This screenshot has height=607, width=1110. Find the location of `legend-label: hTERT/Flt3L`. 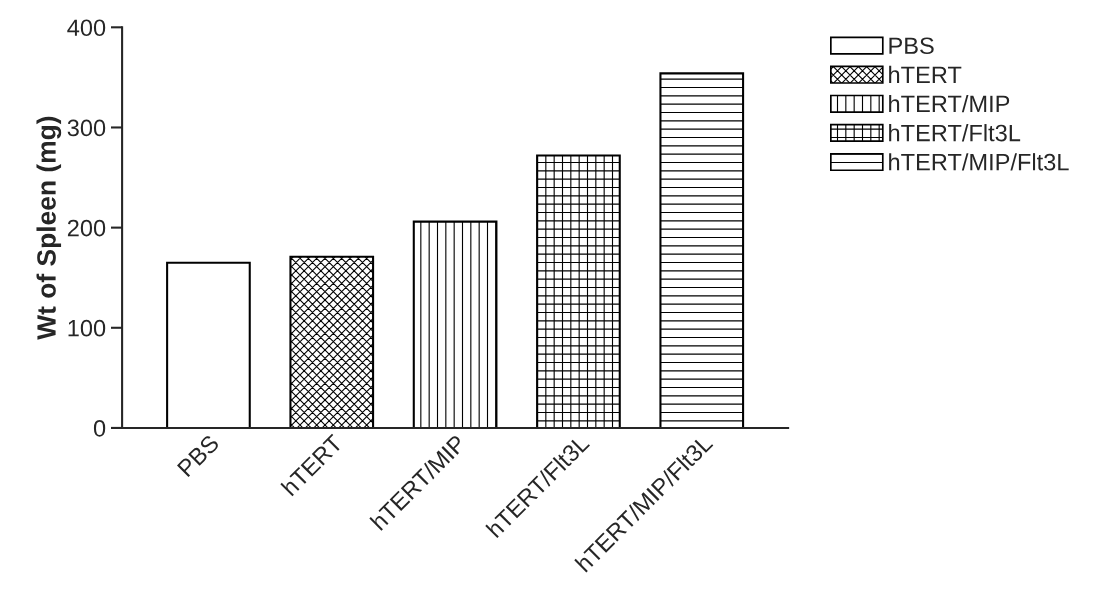

legend-label: hTERT/Flt3L is located at coordinates (955, 133).